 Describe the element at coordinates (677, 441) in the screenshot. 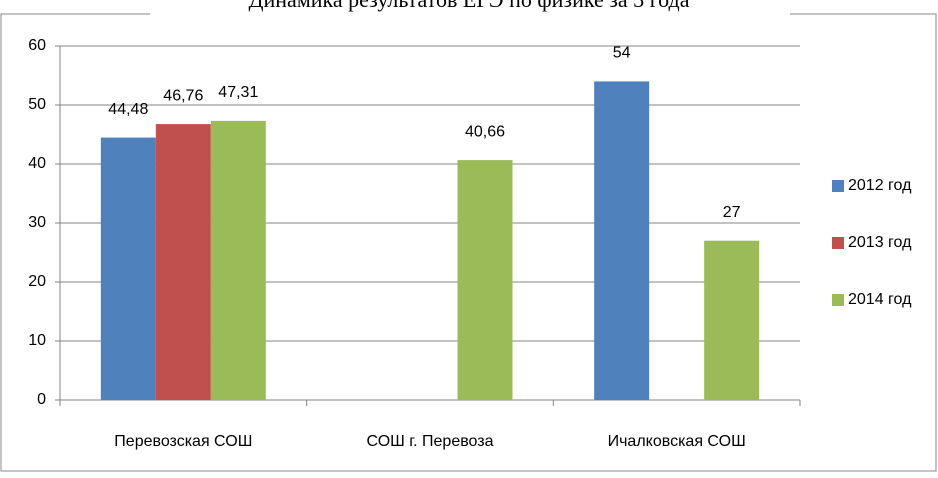

I see `x-tick-label: Ичалковская СОШ` at that location.